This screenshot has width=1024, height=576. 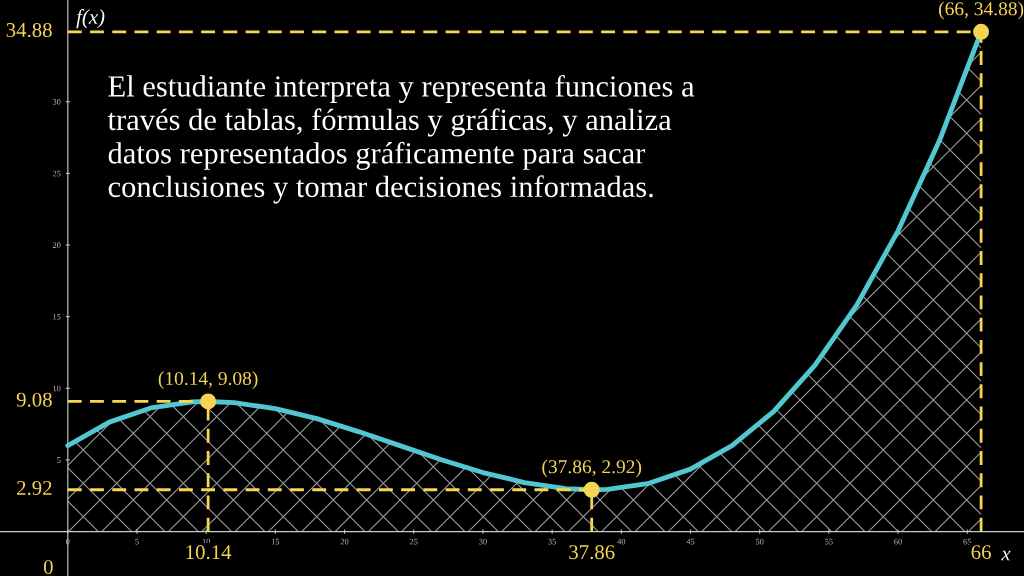 What do you see at coordinates (48, 567) in the screenshot?
I see `annotation: 0` at bounding box center [48, 567].